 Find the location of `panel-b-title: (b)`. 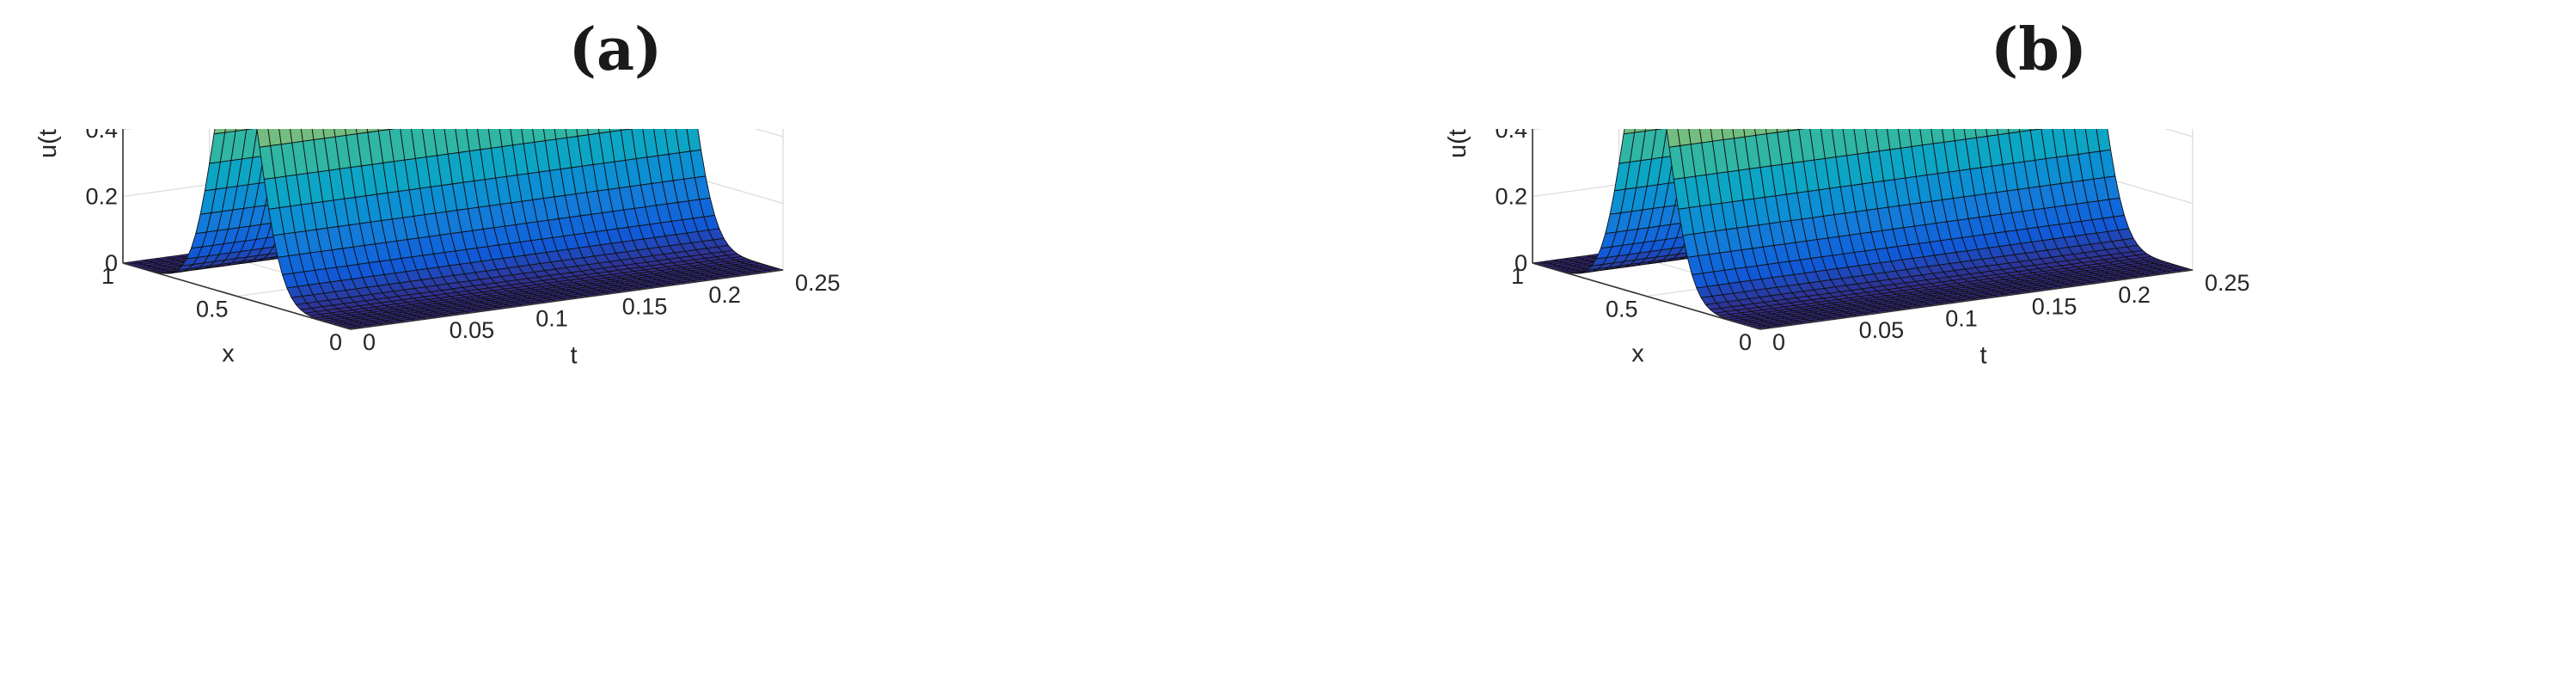

panel-b-title: (b) is located at coordinates (2039, 49).